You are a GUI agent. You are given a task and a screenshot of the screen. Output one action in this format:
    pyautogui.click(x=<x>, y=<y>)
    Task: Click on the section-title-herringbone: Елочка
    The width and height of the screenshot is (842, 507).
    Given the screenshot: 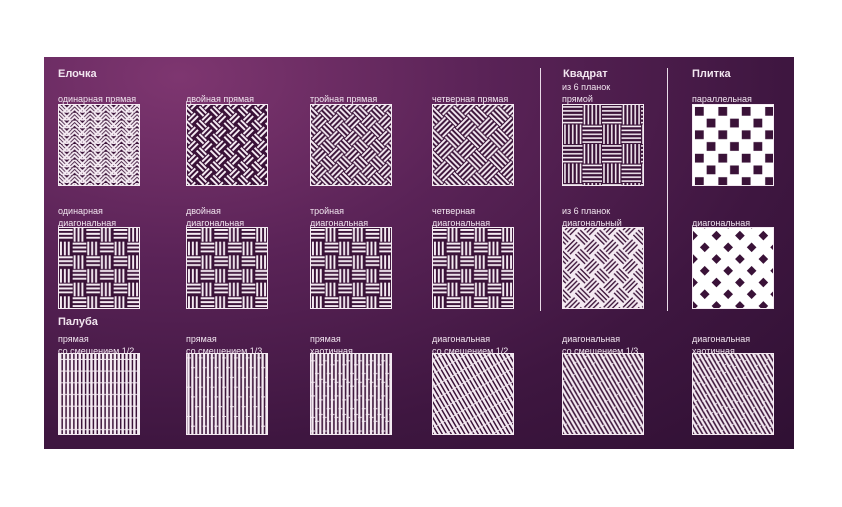 What is the action you would take?
    pyautogui.click(x=77, y=74)
    